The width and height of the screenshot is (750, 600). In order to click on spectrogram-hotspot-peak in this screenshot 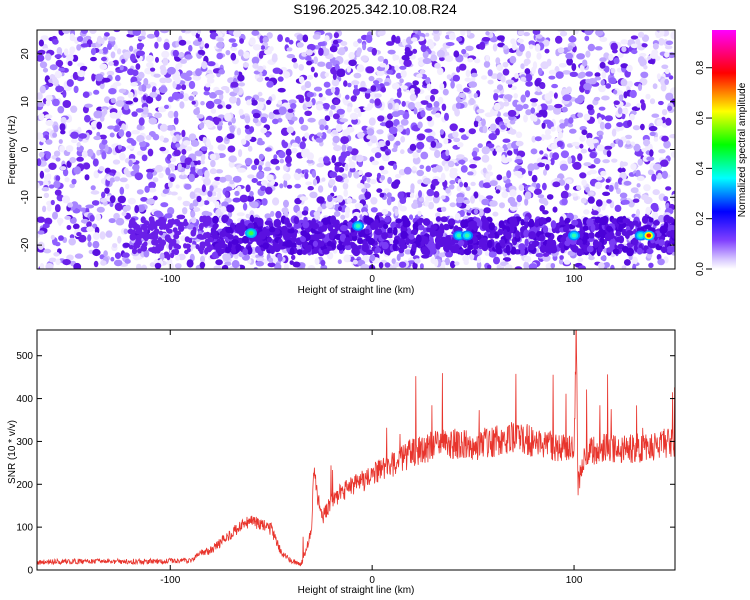, I will do `click(574, 235)`.